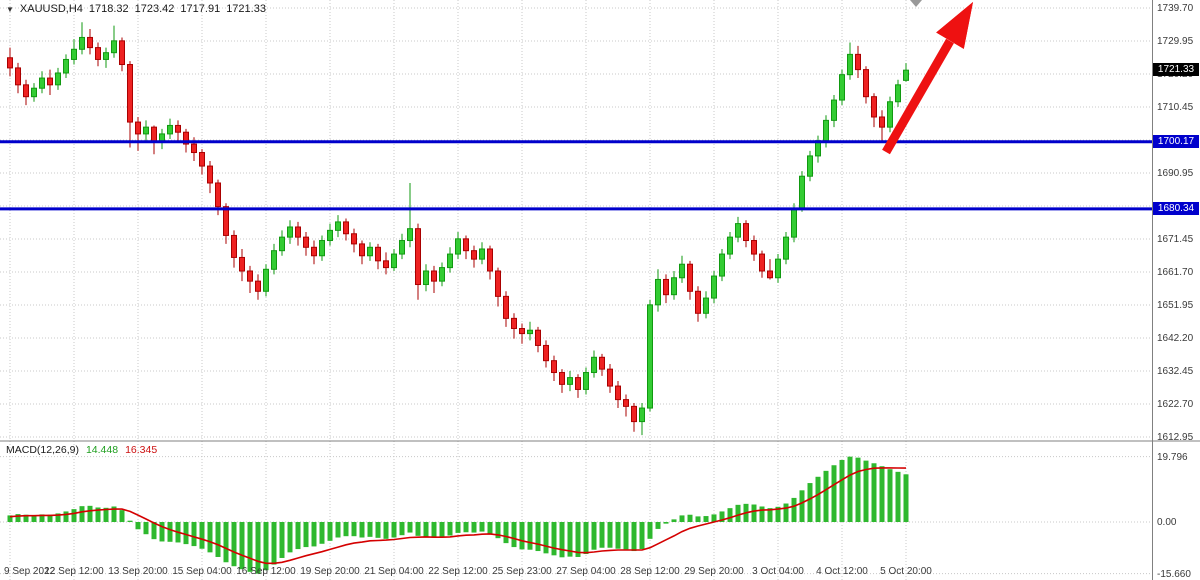 This screenshot has width=1200, height=580. What do you see at coordinates (30, 571) in the screenshot?
I see `time-axis-label: 9 Sep 2022` at bounding box center [30, 571].